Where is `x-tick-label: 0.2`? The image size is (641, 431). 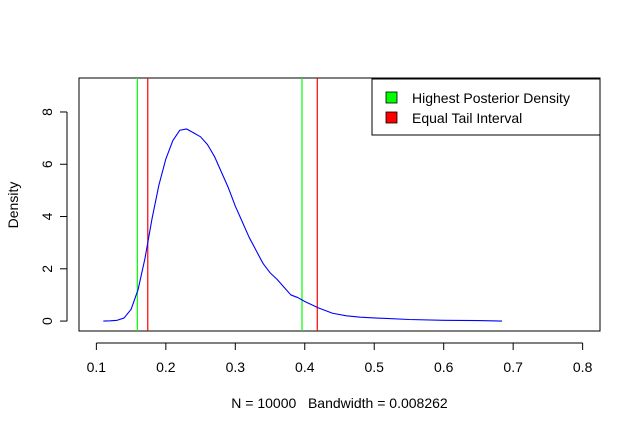
x-tick-label: 0.2 is located at coordinates (166, 367).